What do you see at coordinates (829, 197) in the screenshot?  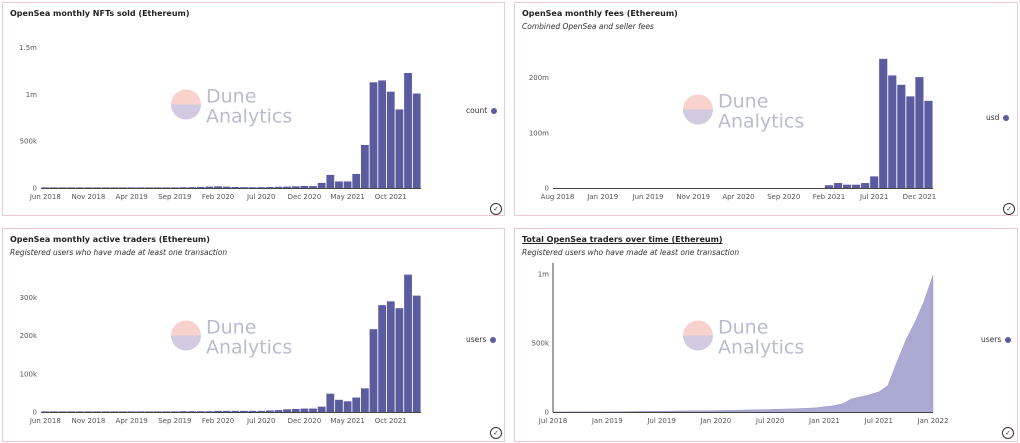 I see `x-tick-label: Feb 2021` at bounding box center [829, 197].